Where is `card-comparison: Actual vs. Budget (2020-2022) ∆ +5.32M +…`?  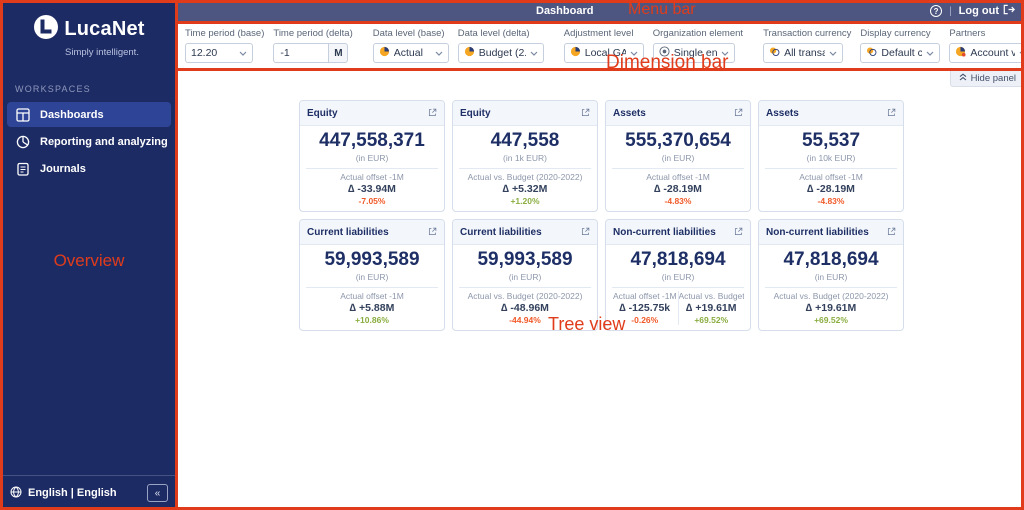
card-comparison: Actual vs. Budget (2020-2022) ∆ +5.32M +… is located at coordinates (525, 189).